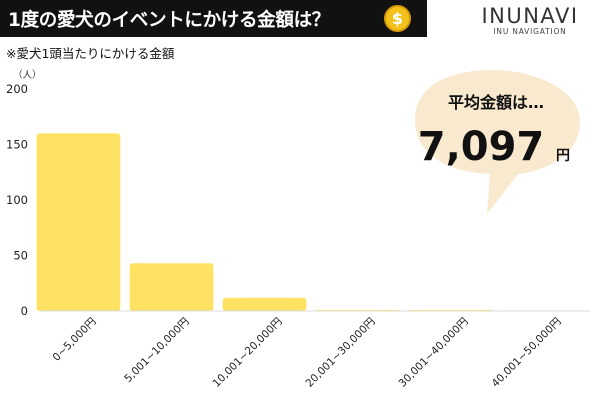  I want to click on coin-icon: $, so click(397, 18).